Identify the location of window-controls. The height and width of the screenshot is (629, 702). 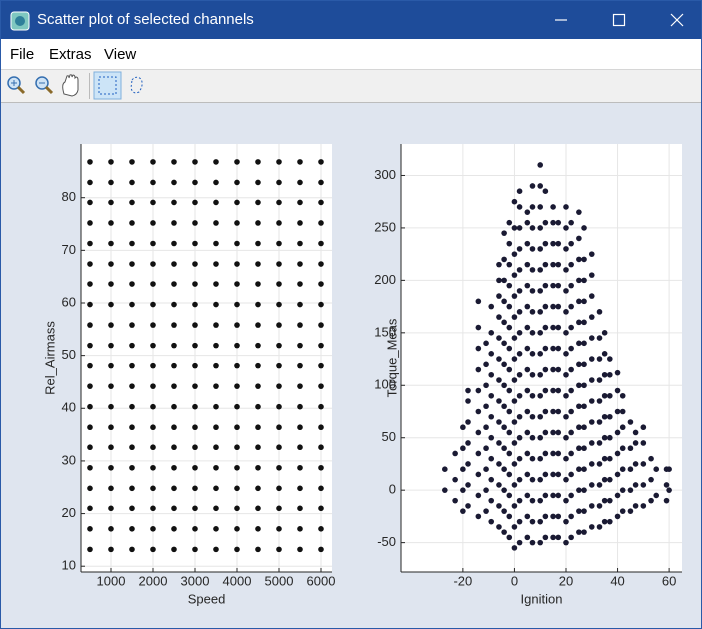
(611, 20).